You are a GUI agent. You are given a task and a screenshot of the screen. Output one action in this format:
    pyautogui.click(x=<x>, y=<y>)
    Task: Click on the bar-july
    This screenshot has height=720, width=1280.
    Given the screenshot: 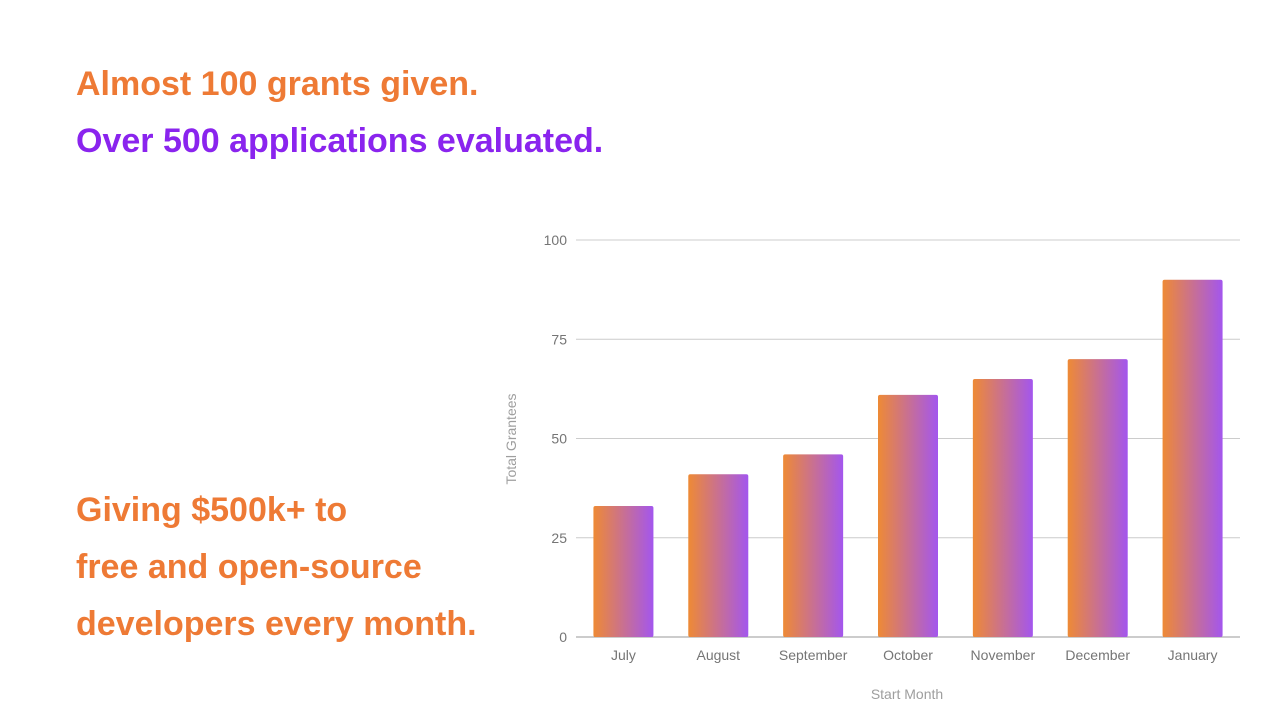 What is the action you would take?
    pyautogui.click(x=623, y=571)
    